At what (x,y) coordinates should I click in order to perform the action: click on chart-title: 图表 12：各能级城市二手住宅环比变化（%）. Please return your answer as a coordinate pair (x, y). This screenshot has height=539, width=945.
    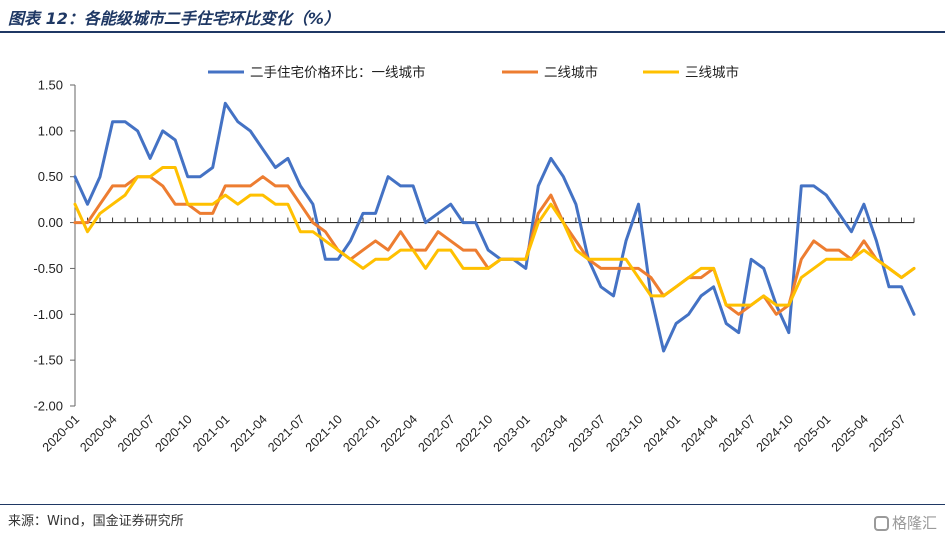
    Looking at the image, I should click on (174, 18).